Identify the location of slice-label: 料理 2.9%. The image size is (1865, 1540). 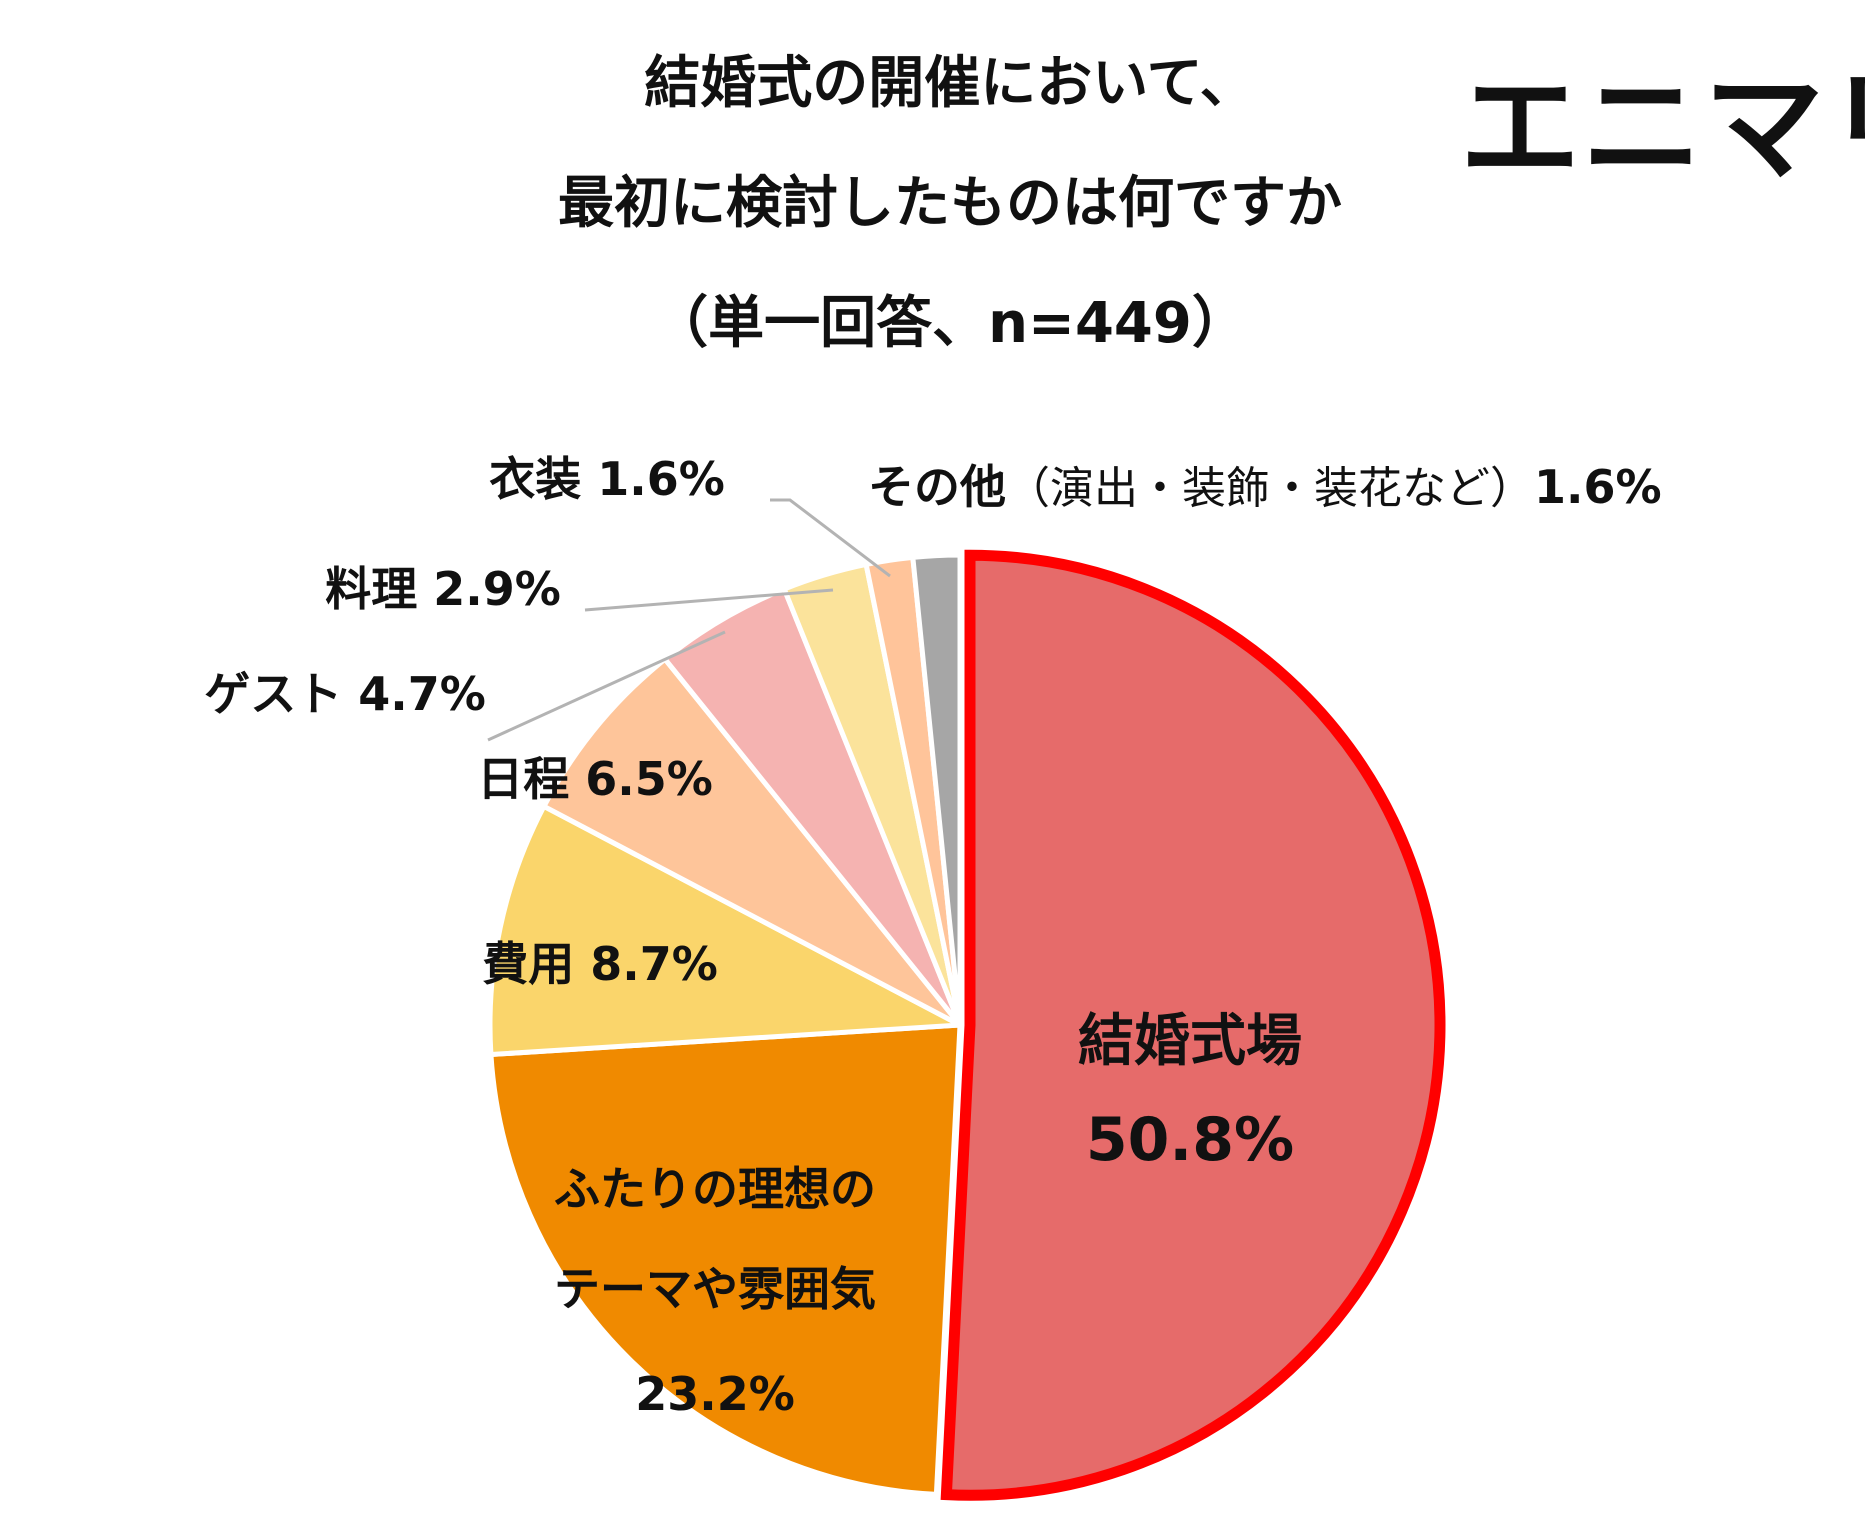
(443, 589).